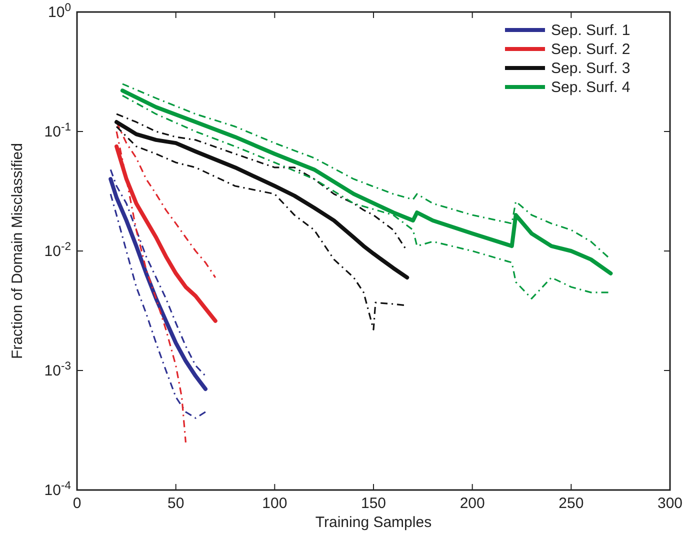 The width and height of the screenshot is (688, 537). Describe the element at coordinates (175, 503) in the screenshot. I see `x-tick-label: 50` at that location.